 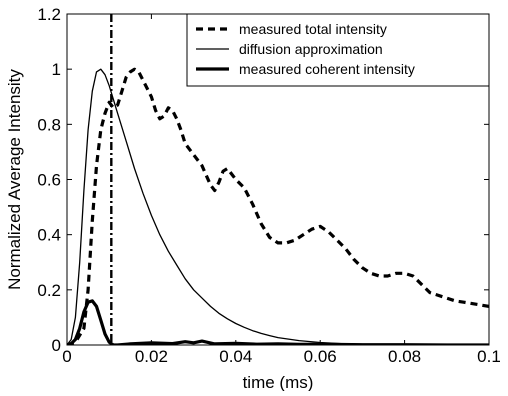 I want to click on y-tick-label: 0.2, so click(x=49, y=290).